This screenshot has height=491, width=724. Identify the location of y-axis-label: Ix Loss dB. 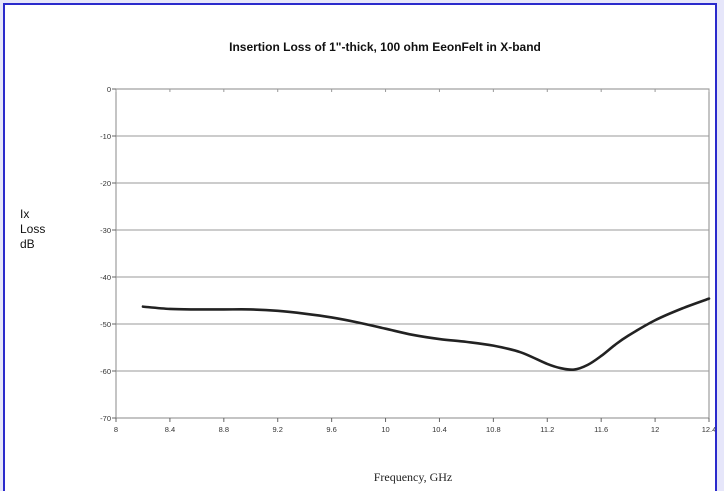
(32, 229).